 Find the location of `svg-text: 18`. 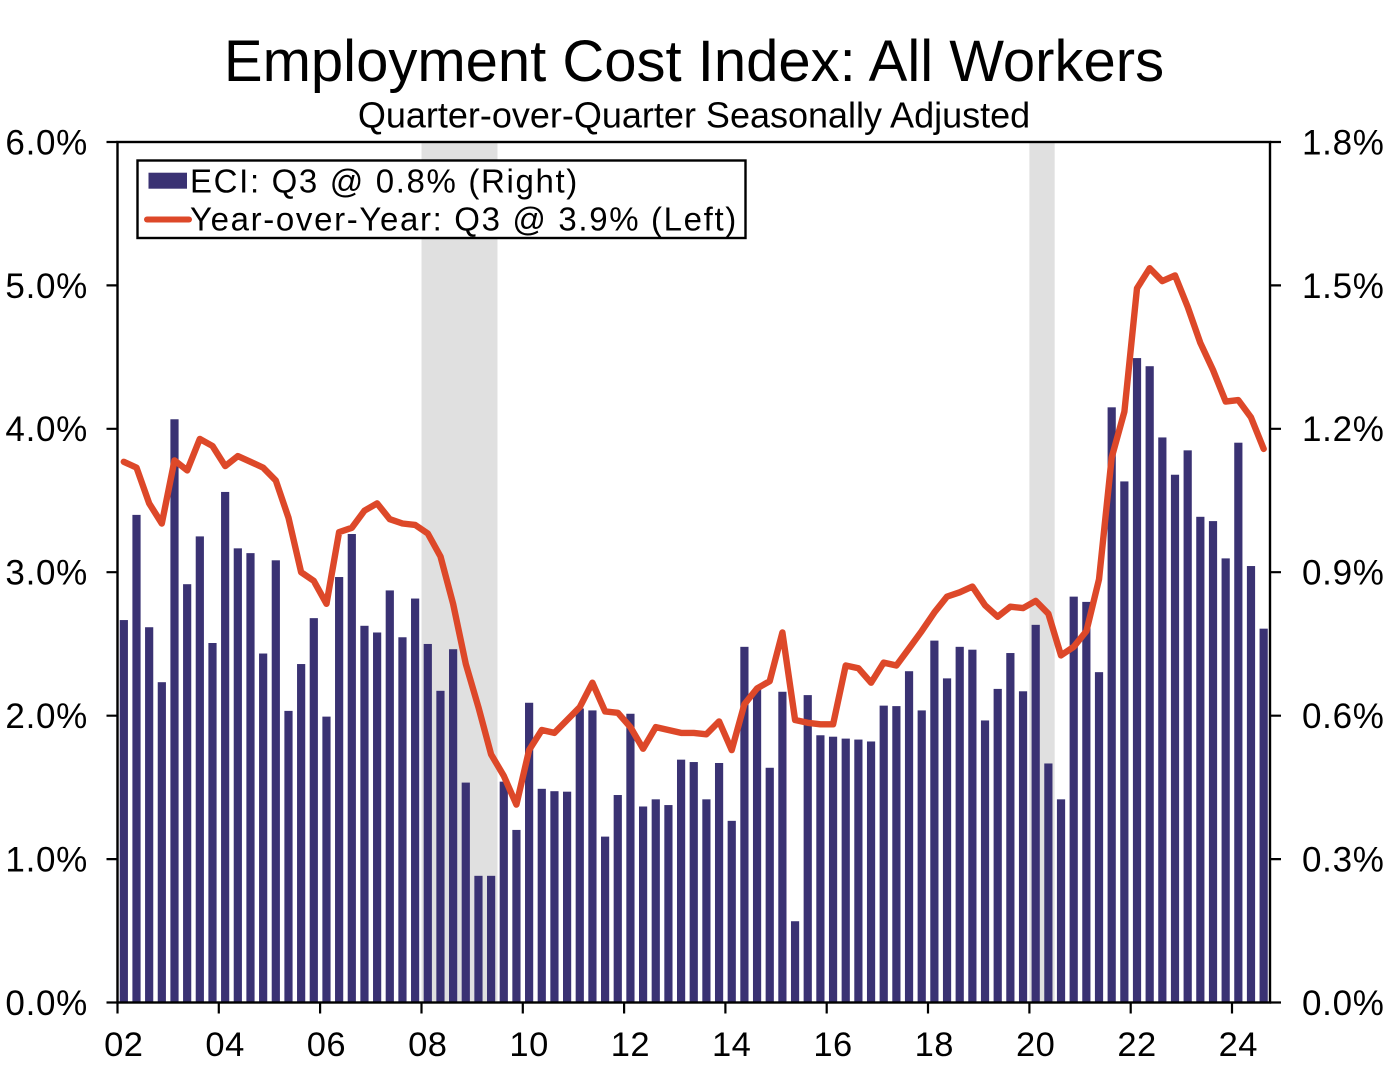

svg-text: 18 is located at coordinates (934, 1045).